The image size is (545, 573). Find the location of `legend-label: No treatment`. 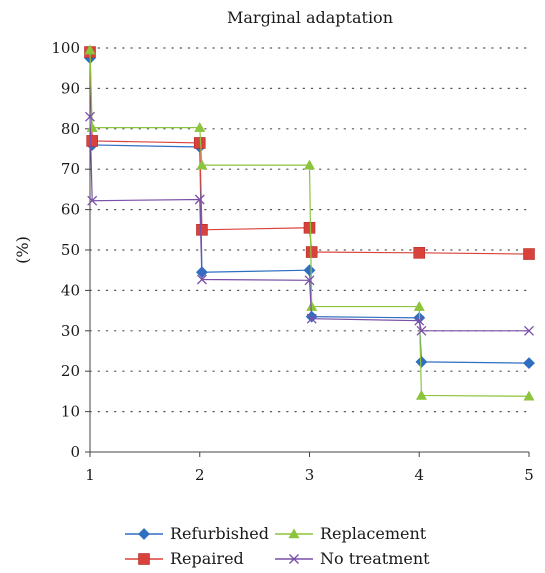

legend-label: No treatment is located at coordinates (375, 558).